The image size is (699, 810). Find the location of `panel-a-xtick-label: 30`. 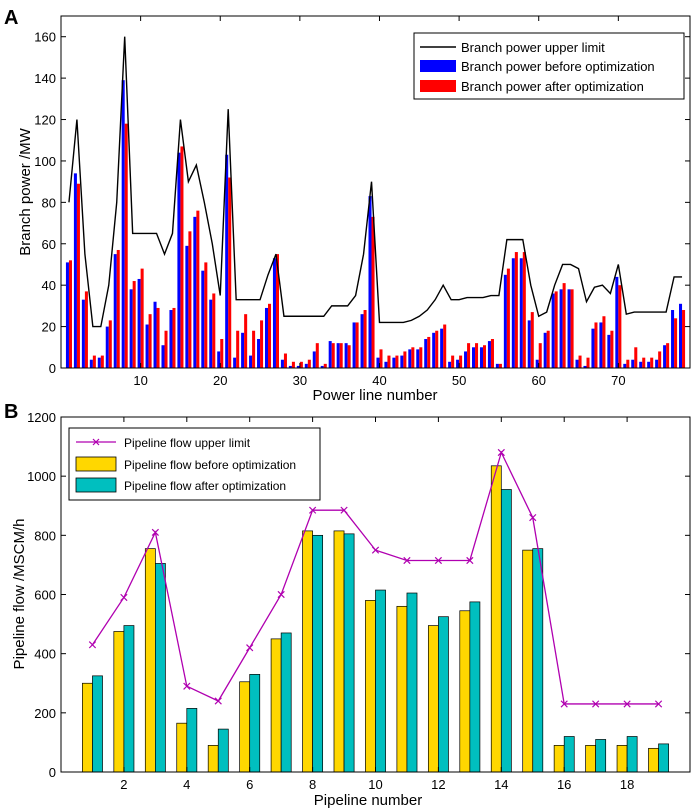

panel-a-xtick-label: 30 is located at coordinates (300, 380).